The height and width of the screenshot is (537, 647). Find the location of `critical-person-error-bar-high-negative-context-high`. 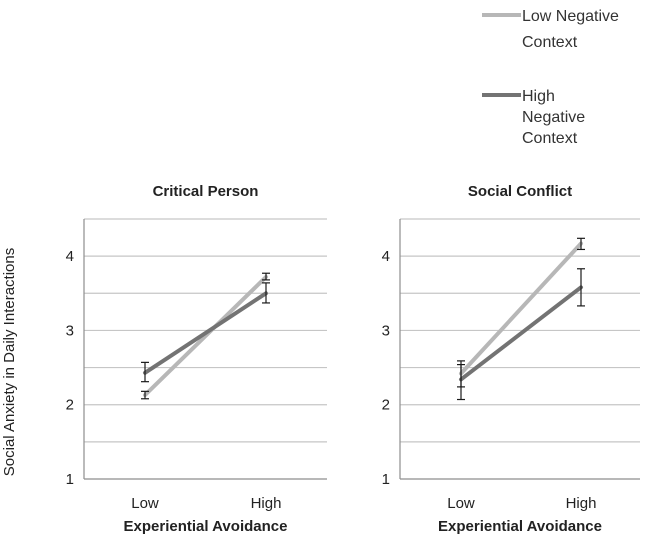

critical-person-error-bar-high-negative-context-high is located at coordinates (266, 293).